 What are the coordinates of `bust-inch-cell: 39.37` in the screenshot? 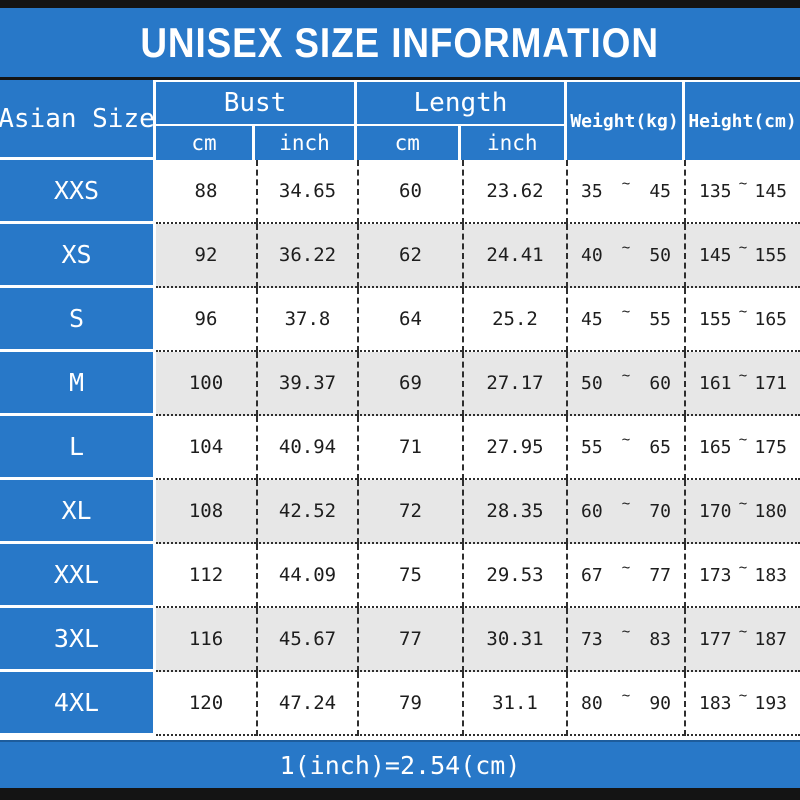 It's located at (306, 384).